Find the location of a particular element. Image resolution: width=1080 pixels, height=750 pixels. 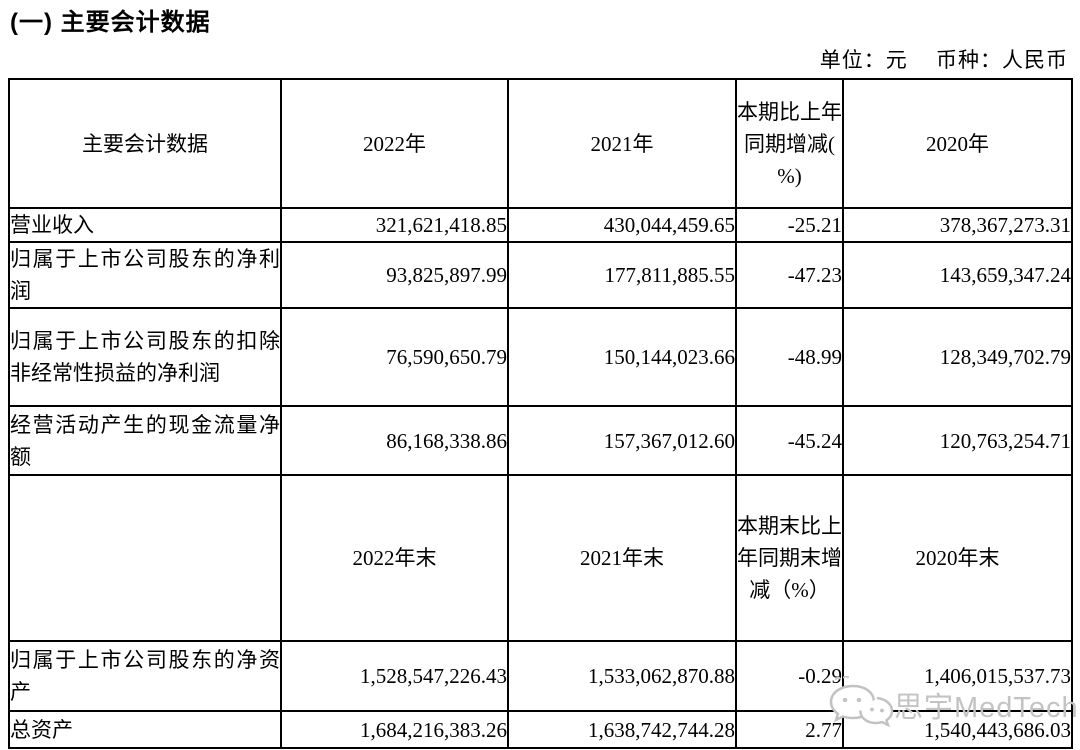

value-2020: 378,367,273.31 is located at coordinates (957, 225).